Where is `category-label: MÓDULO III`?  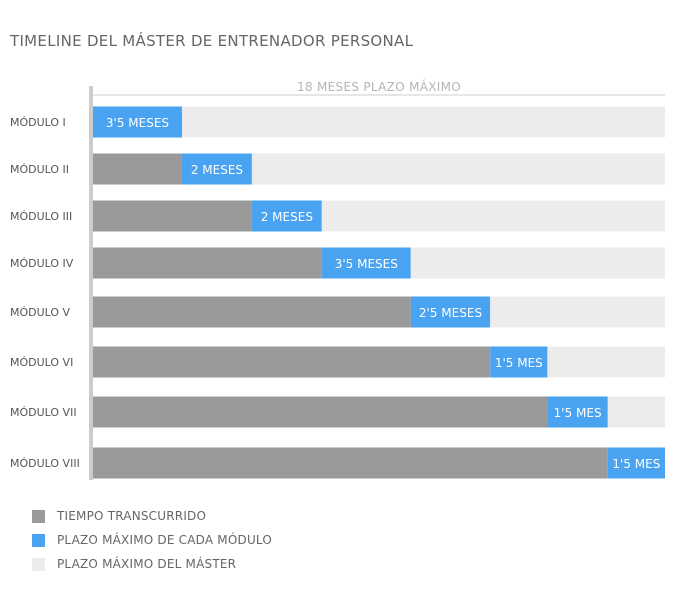 category-label: MÓDULO III is located at coordinates (41, 216).